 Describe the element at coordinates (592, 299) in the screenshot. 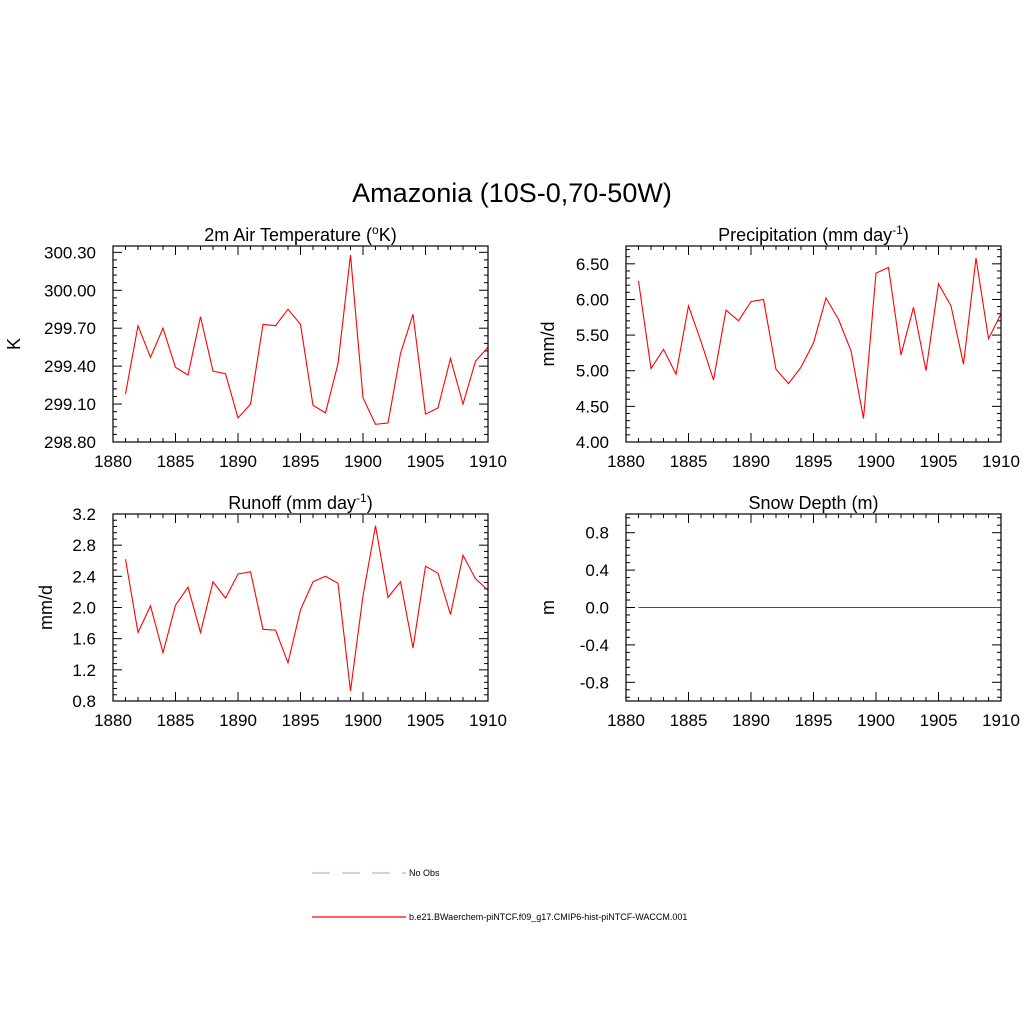

I see `y-tick-label: 6.00` at that location.